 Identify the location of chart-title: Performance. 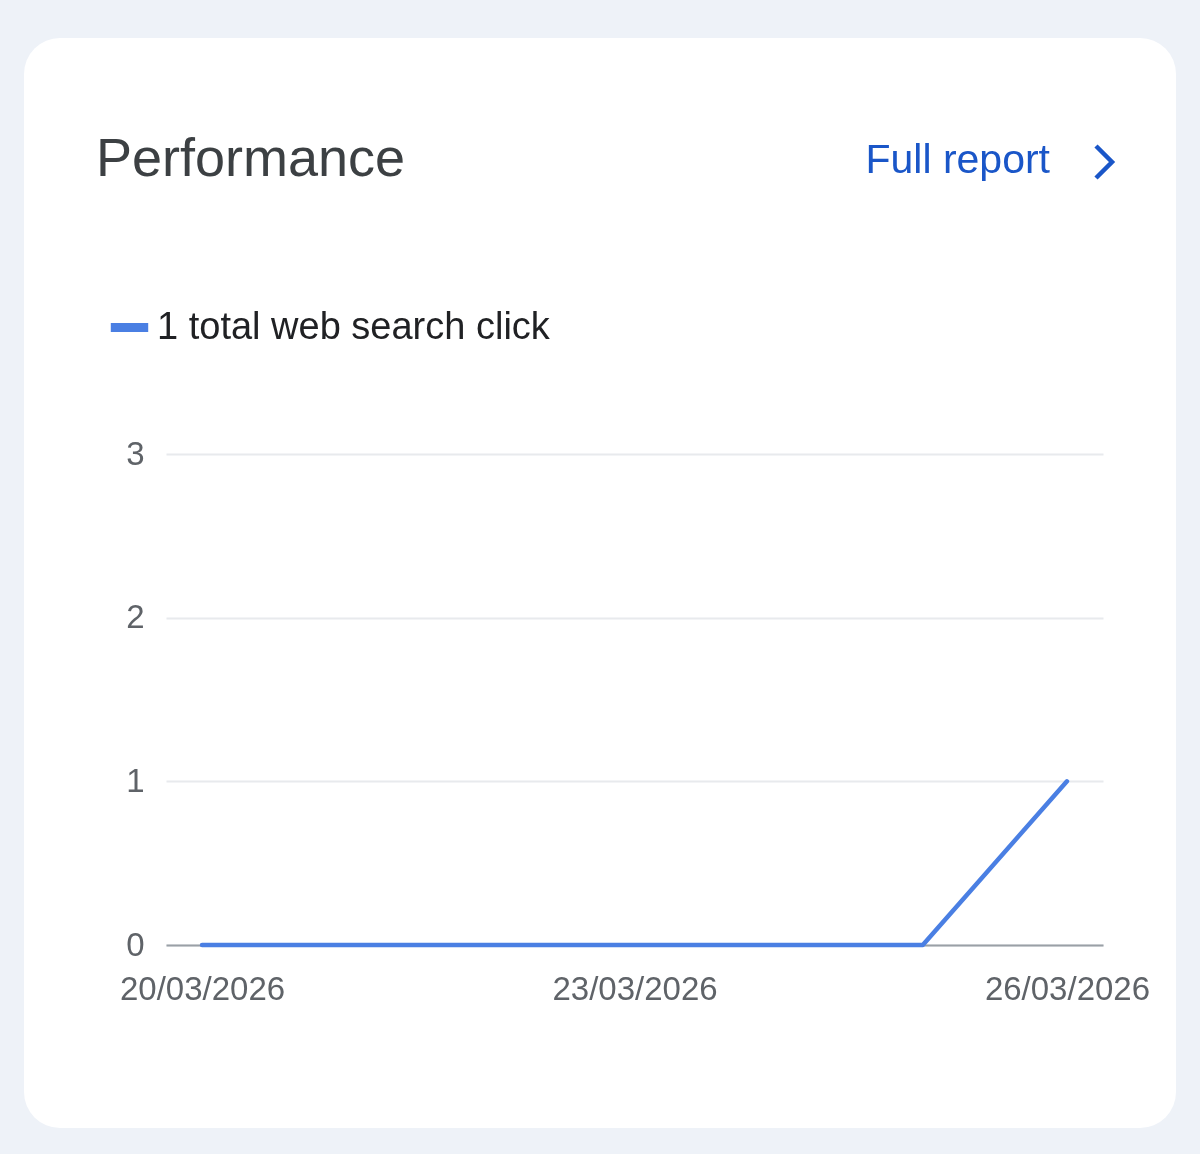
(251, 157).